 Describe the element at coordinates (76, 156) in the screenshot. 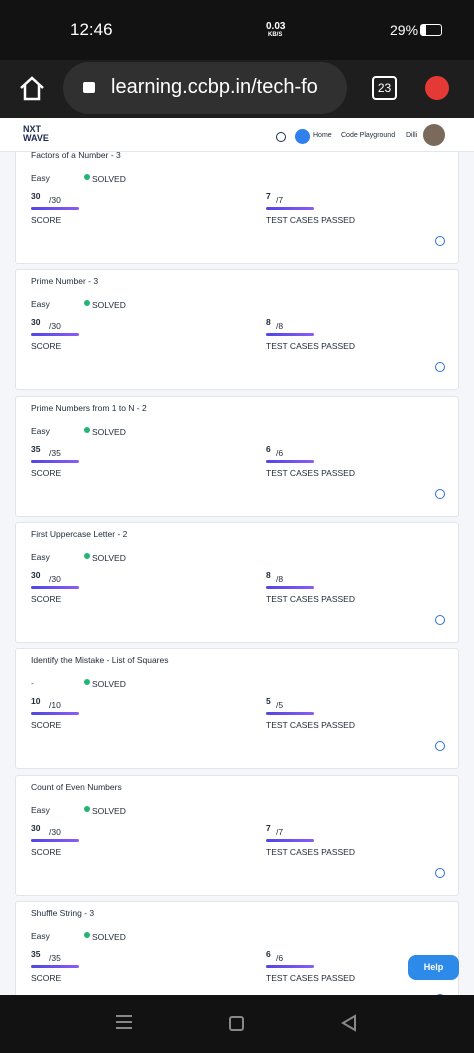

I see `problem-title: Factors of a Number - 3` at that location.